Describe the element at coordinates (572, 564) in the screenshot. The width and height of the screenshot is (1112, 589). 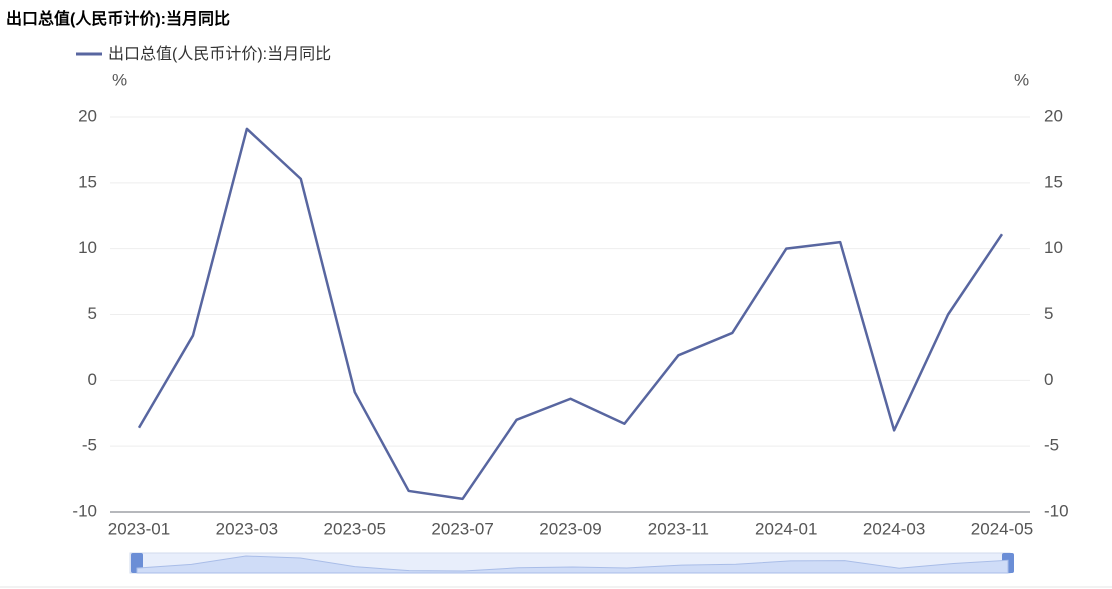
I see `zoom-preview` at that location.